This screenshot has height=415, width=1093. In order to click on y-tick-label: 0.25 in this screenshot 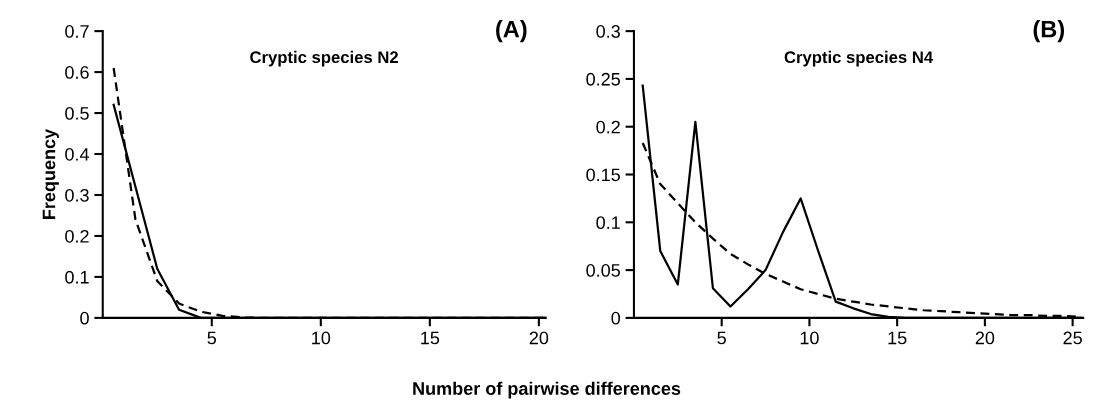, I will do `click(603, 79)`.